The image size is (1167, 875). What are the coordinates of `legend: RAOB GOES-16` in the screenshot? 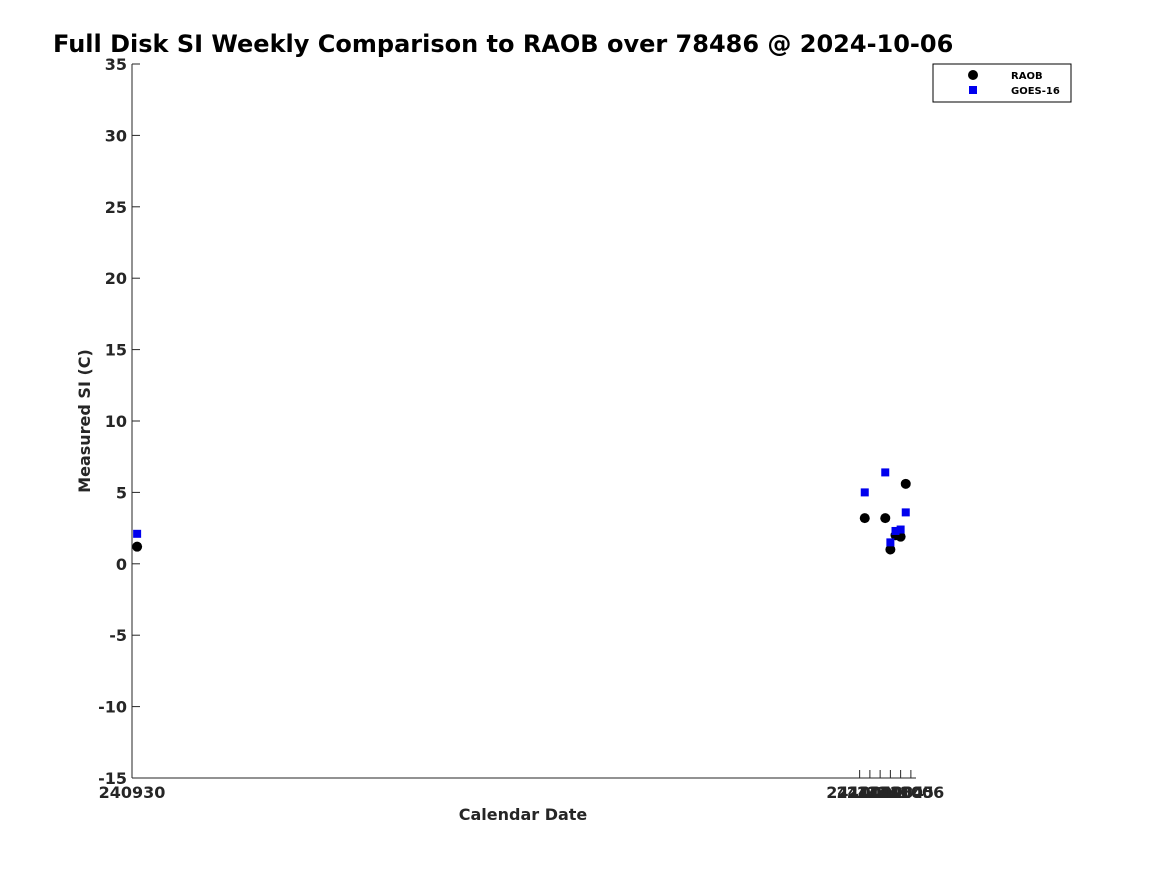 It's located at (1002, 83).